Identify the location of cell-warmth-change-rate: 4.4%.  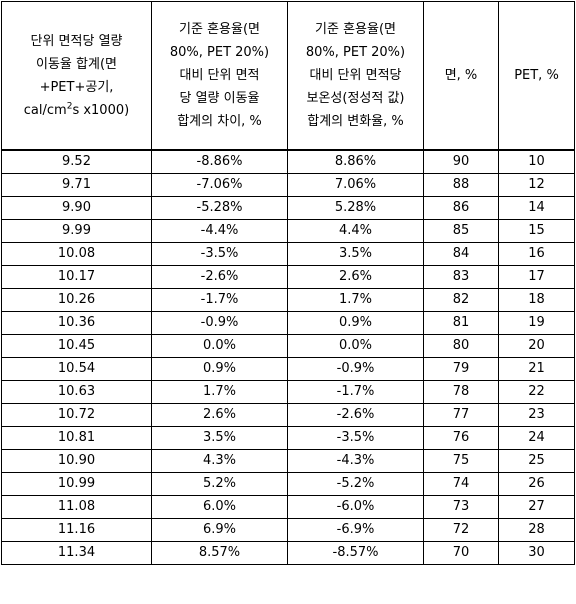
(355, 231).